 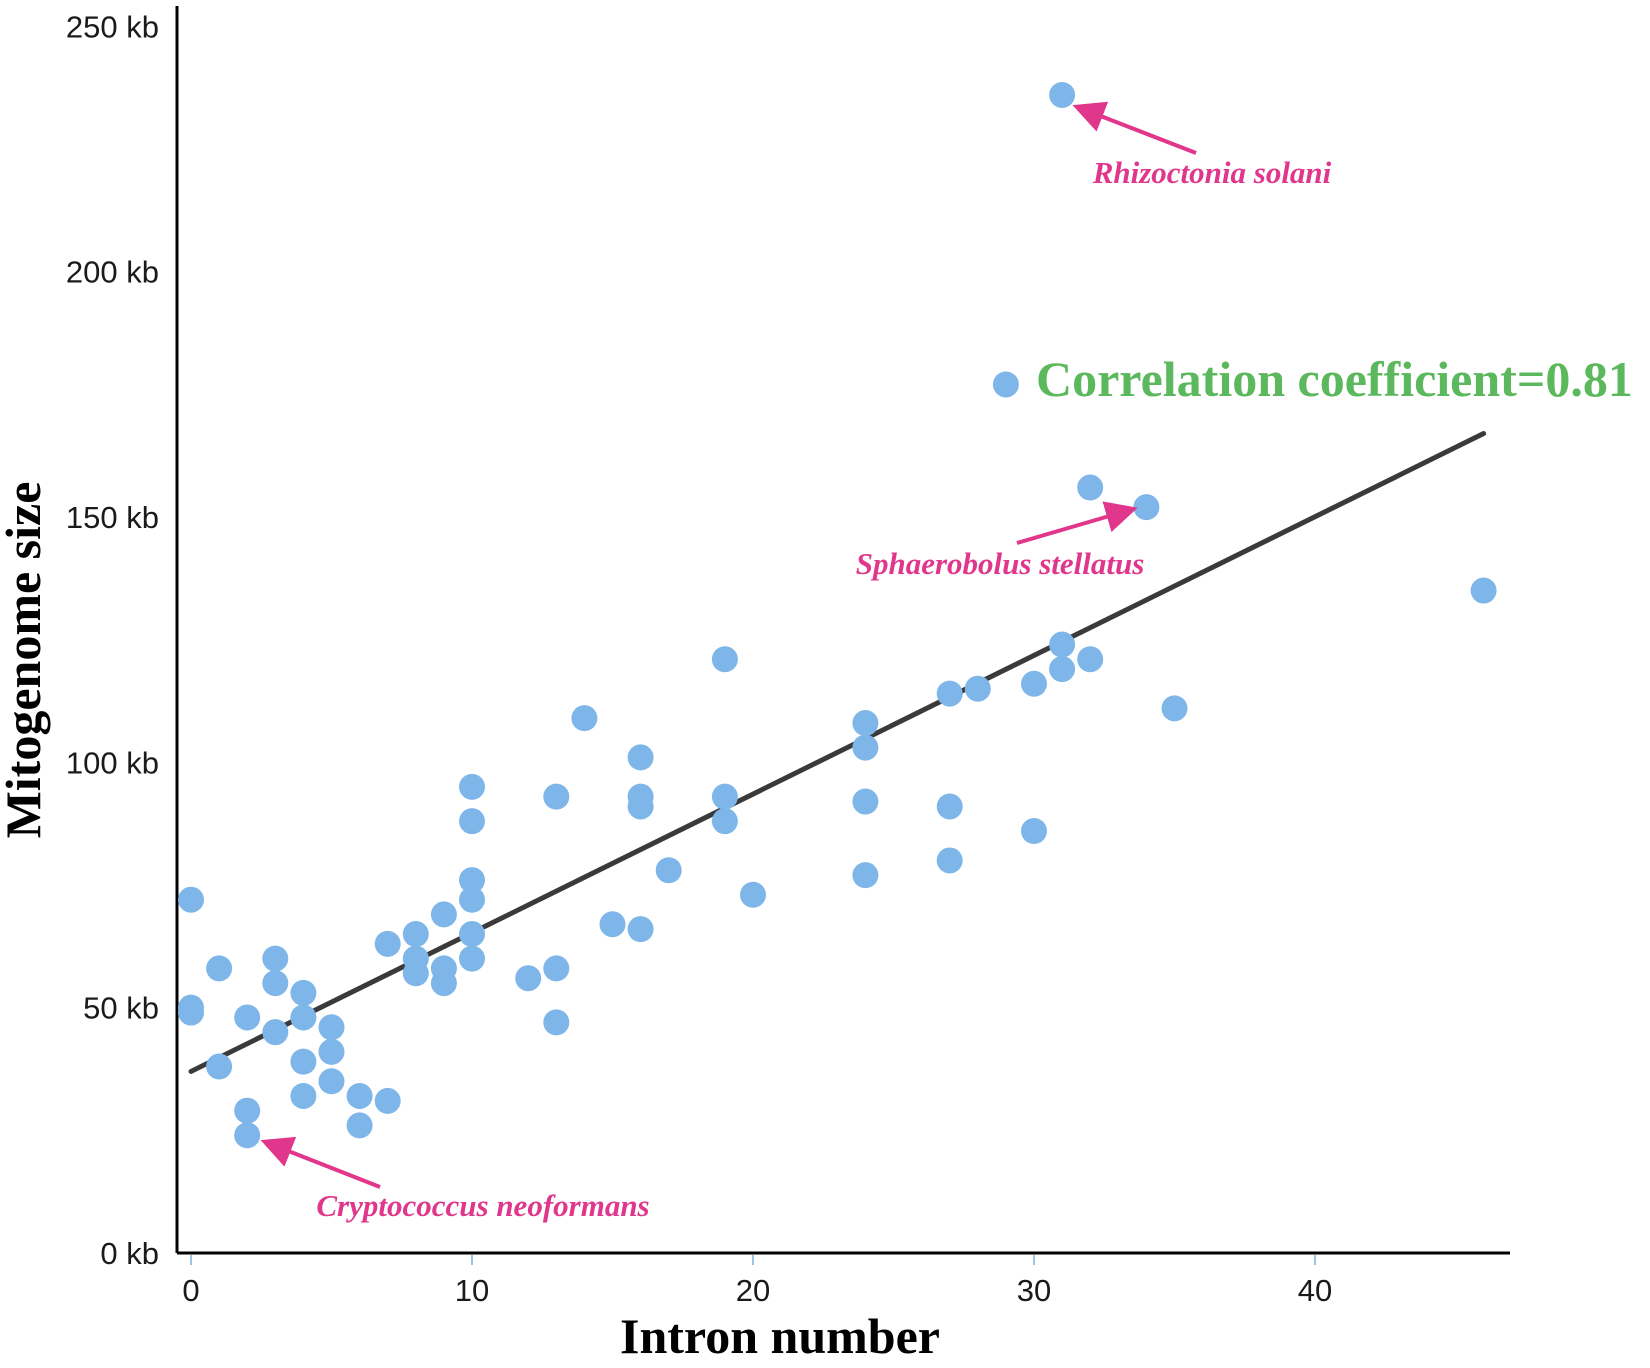 What do you see at coordinates (129, 1253) in the screenshot?
I see `y-tick-label: 0 kb` at bounding box center [129, 1253].